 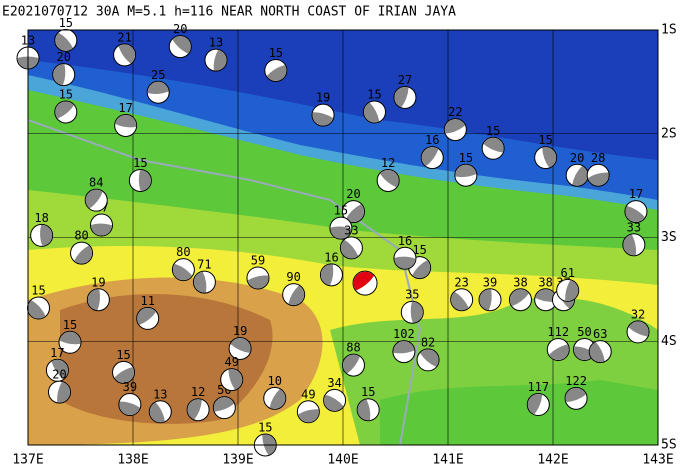 I want to click on depth-label: 49, so click(x=308, y=394).